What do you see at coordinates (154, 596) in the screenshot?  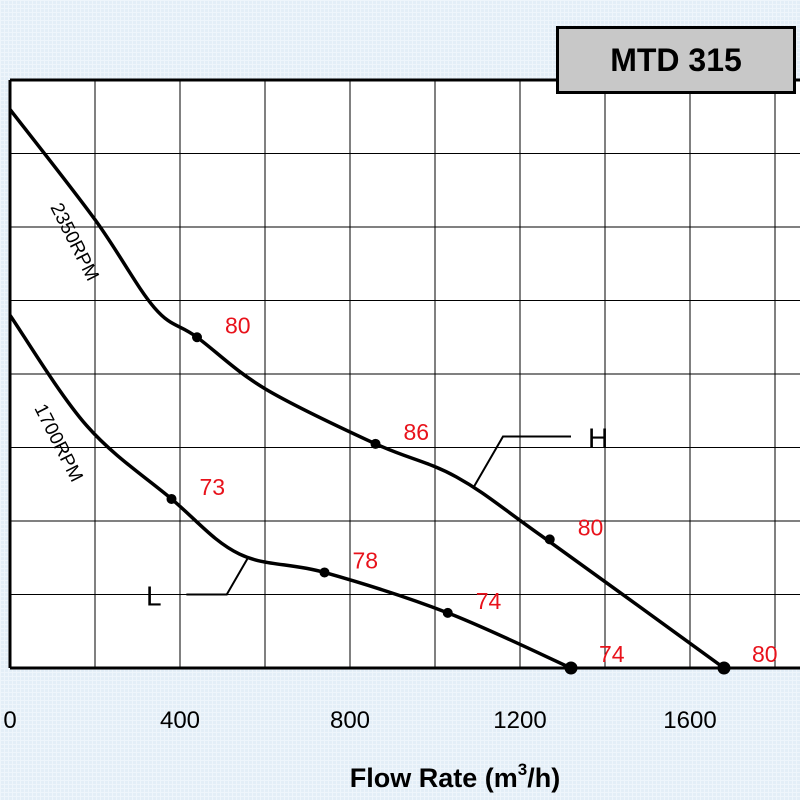 I see `series-name-label: L` at bounding box center [154, 596].